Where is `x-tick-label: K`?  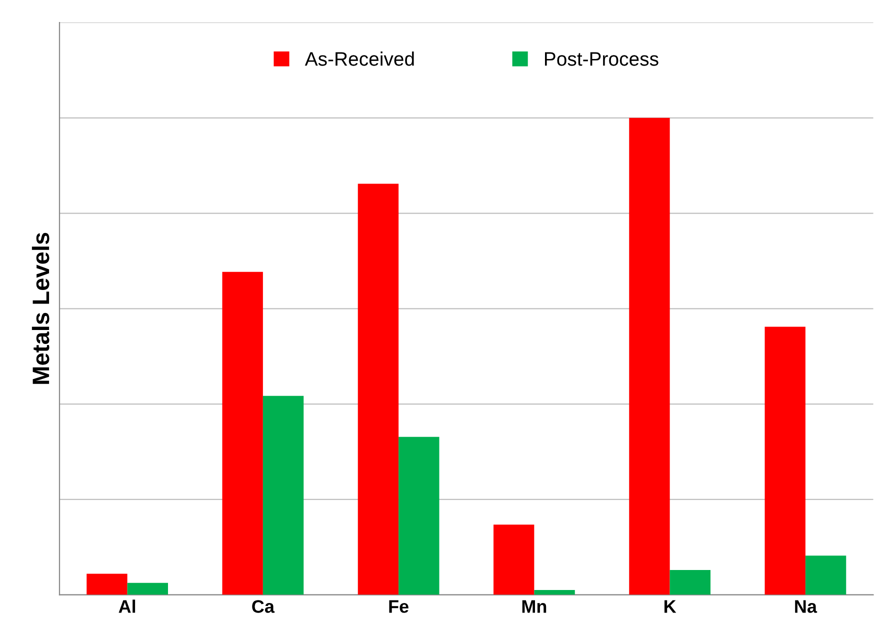 x-tick-label: K is located at coordinates (670, 606).